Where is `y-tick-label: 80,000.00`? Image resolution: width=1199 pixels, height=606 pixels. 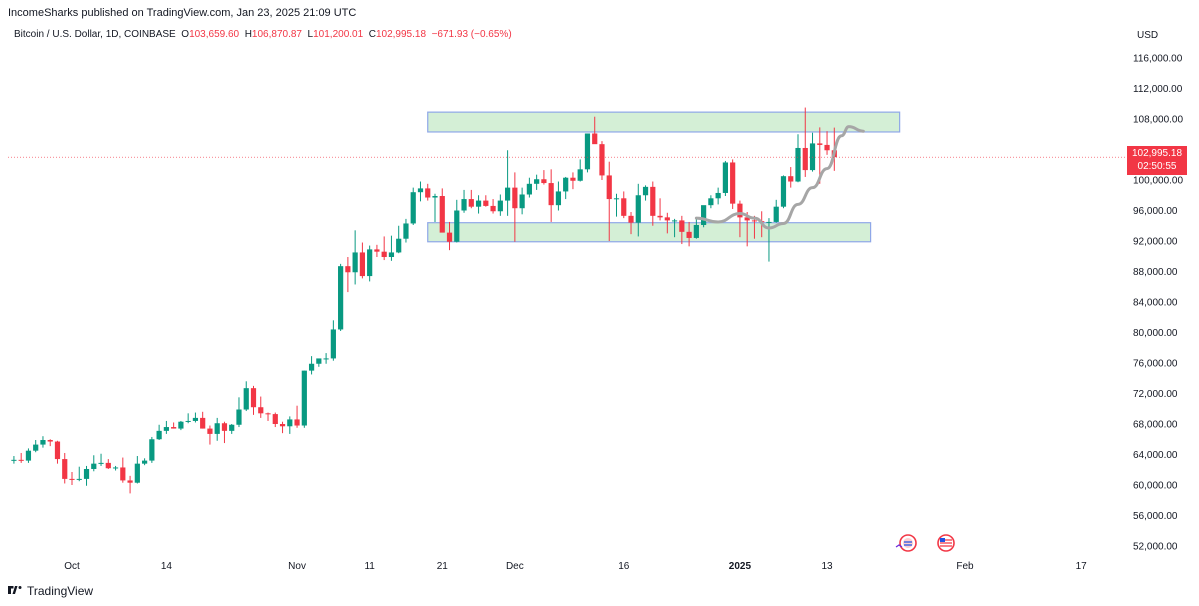
y-tick-label: 80,000.00 is located at coordinates (1155, 333).